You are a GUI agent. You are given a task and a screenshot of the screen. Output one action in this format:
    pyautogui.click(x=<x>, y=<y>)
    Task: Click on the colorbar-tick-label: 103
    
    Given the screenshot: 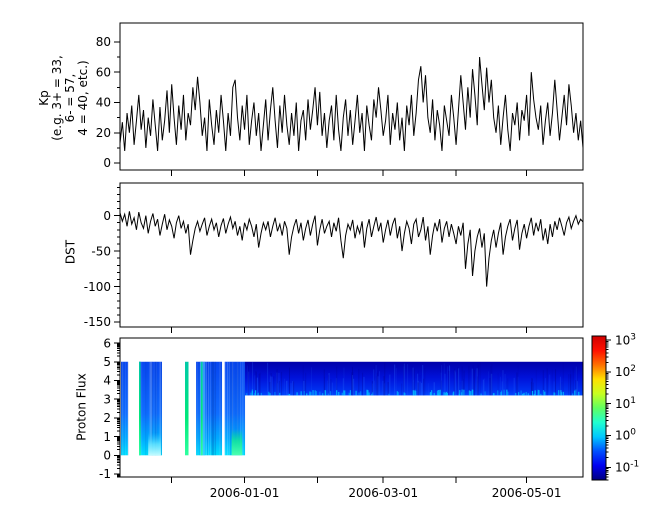 What is the action you would take?
    pyautogui.click(x=625, y=339)
    